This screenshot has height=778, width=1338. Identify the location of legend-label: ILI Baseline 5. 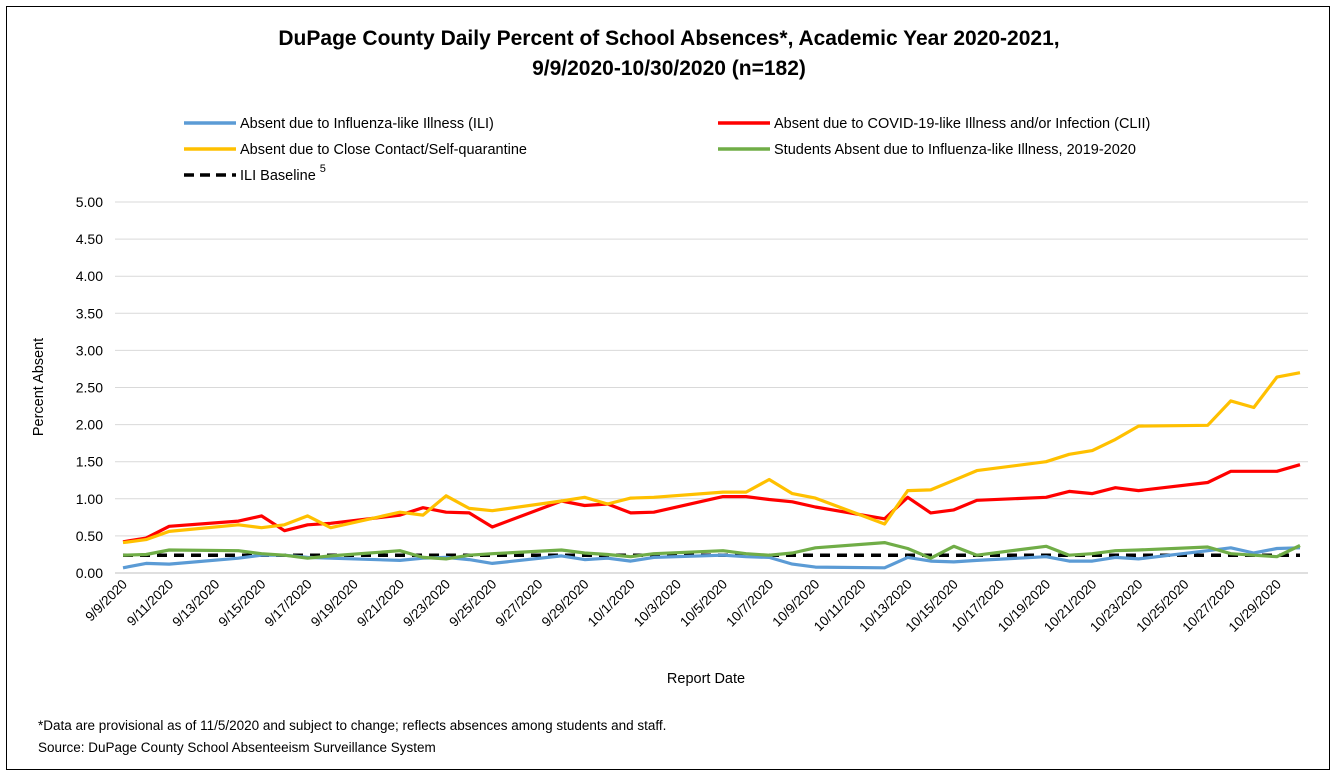
(283, 173).